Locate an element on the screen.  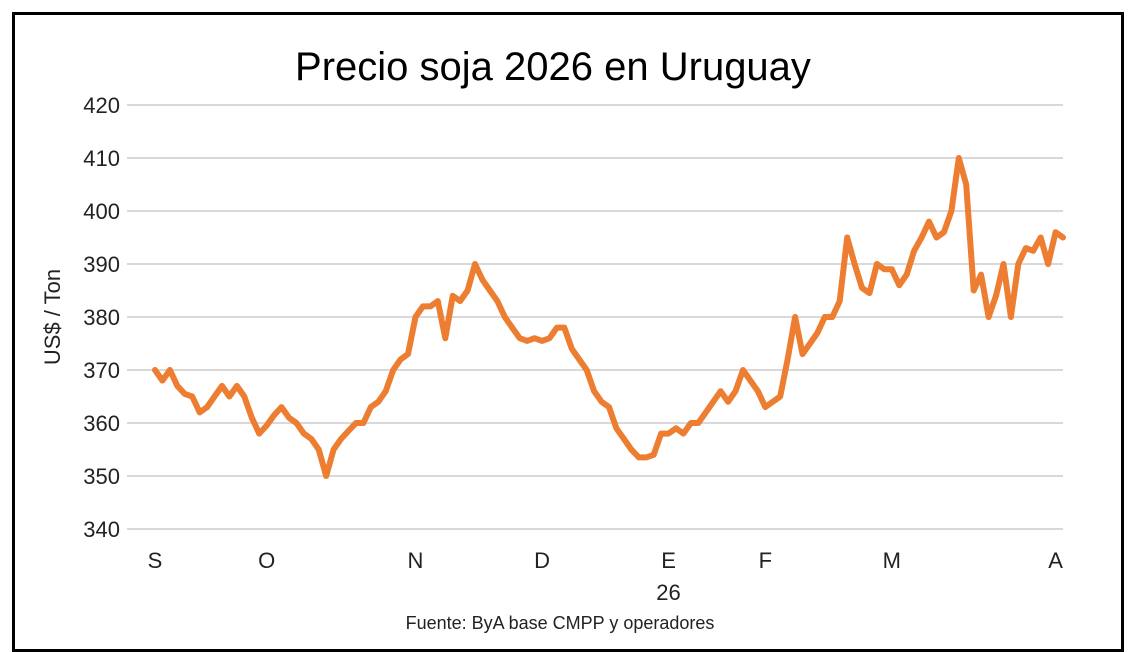
y-tick-label: 400 is located at coordinates (101, 211).